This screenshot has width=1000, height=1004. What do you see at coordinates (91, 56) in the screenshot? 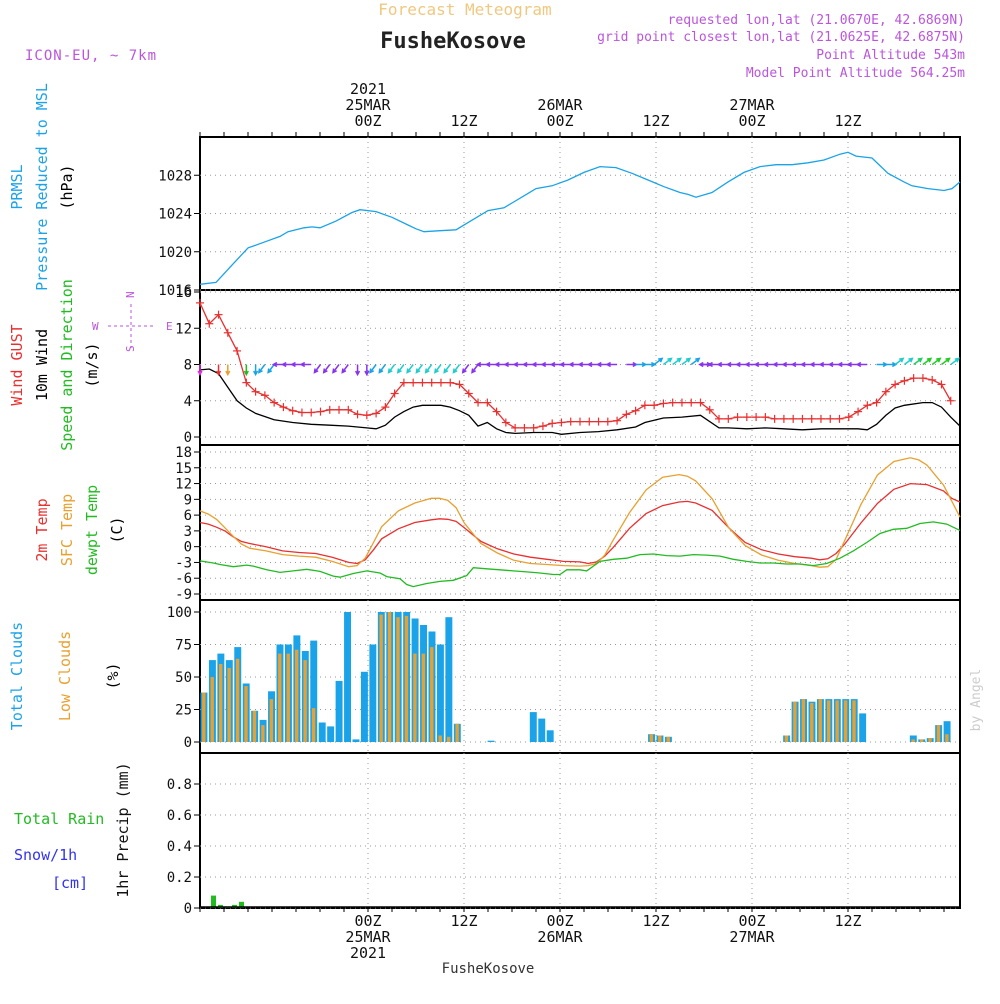
I see `model-label: ICON-EU, ~ 7km` at bounding box center [91, 56].